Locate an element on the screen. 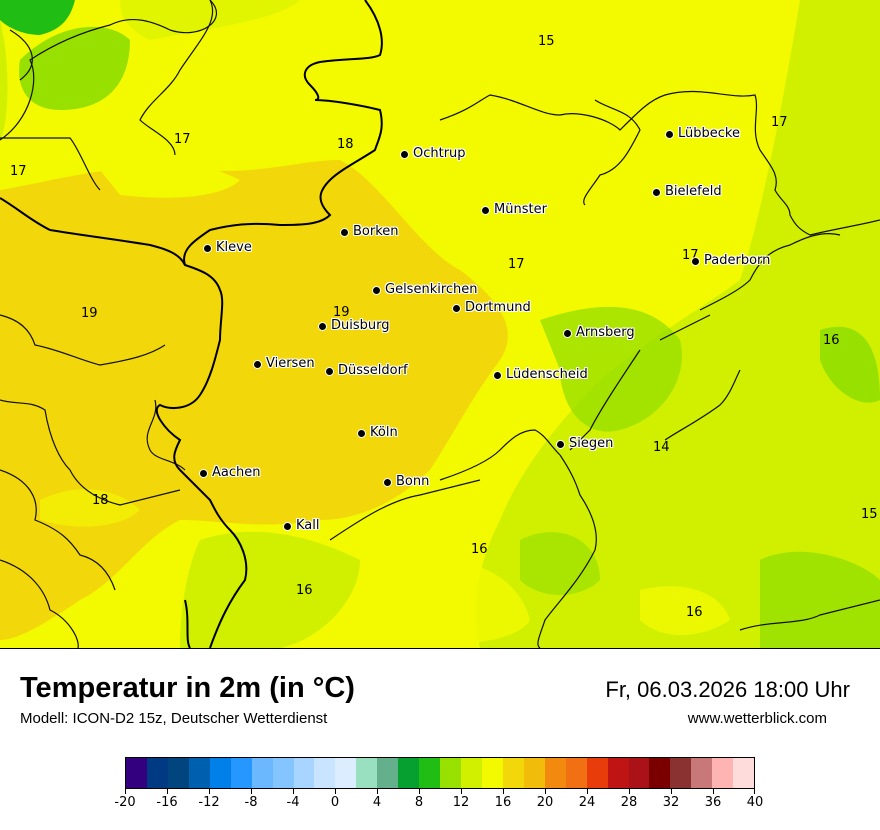 This screenshot has height=830, width=880. city-marker: Köln is located at coordinates (377, 433).